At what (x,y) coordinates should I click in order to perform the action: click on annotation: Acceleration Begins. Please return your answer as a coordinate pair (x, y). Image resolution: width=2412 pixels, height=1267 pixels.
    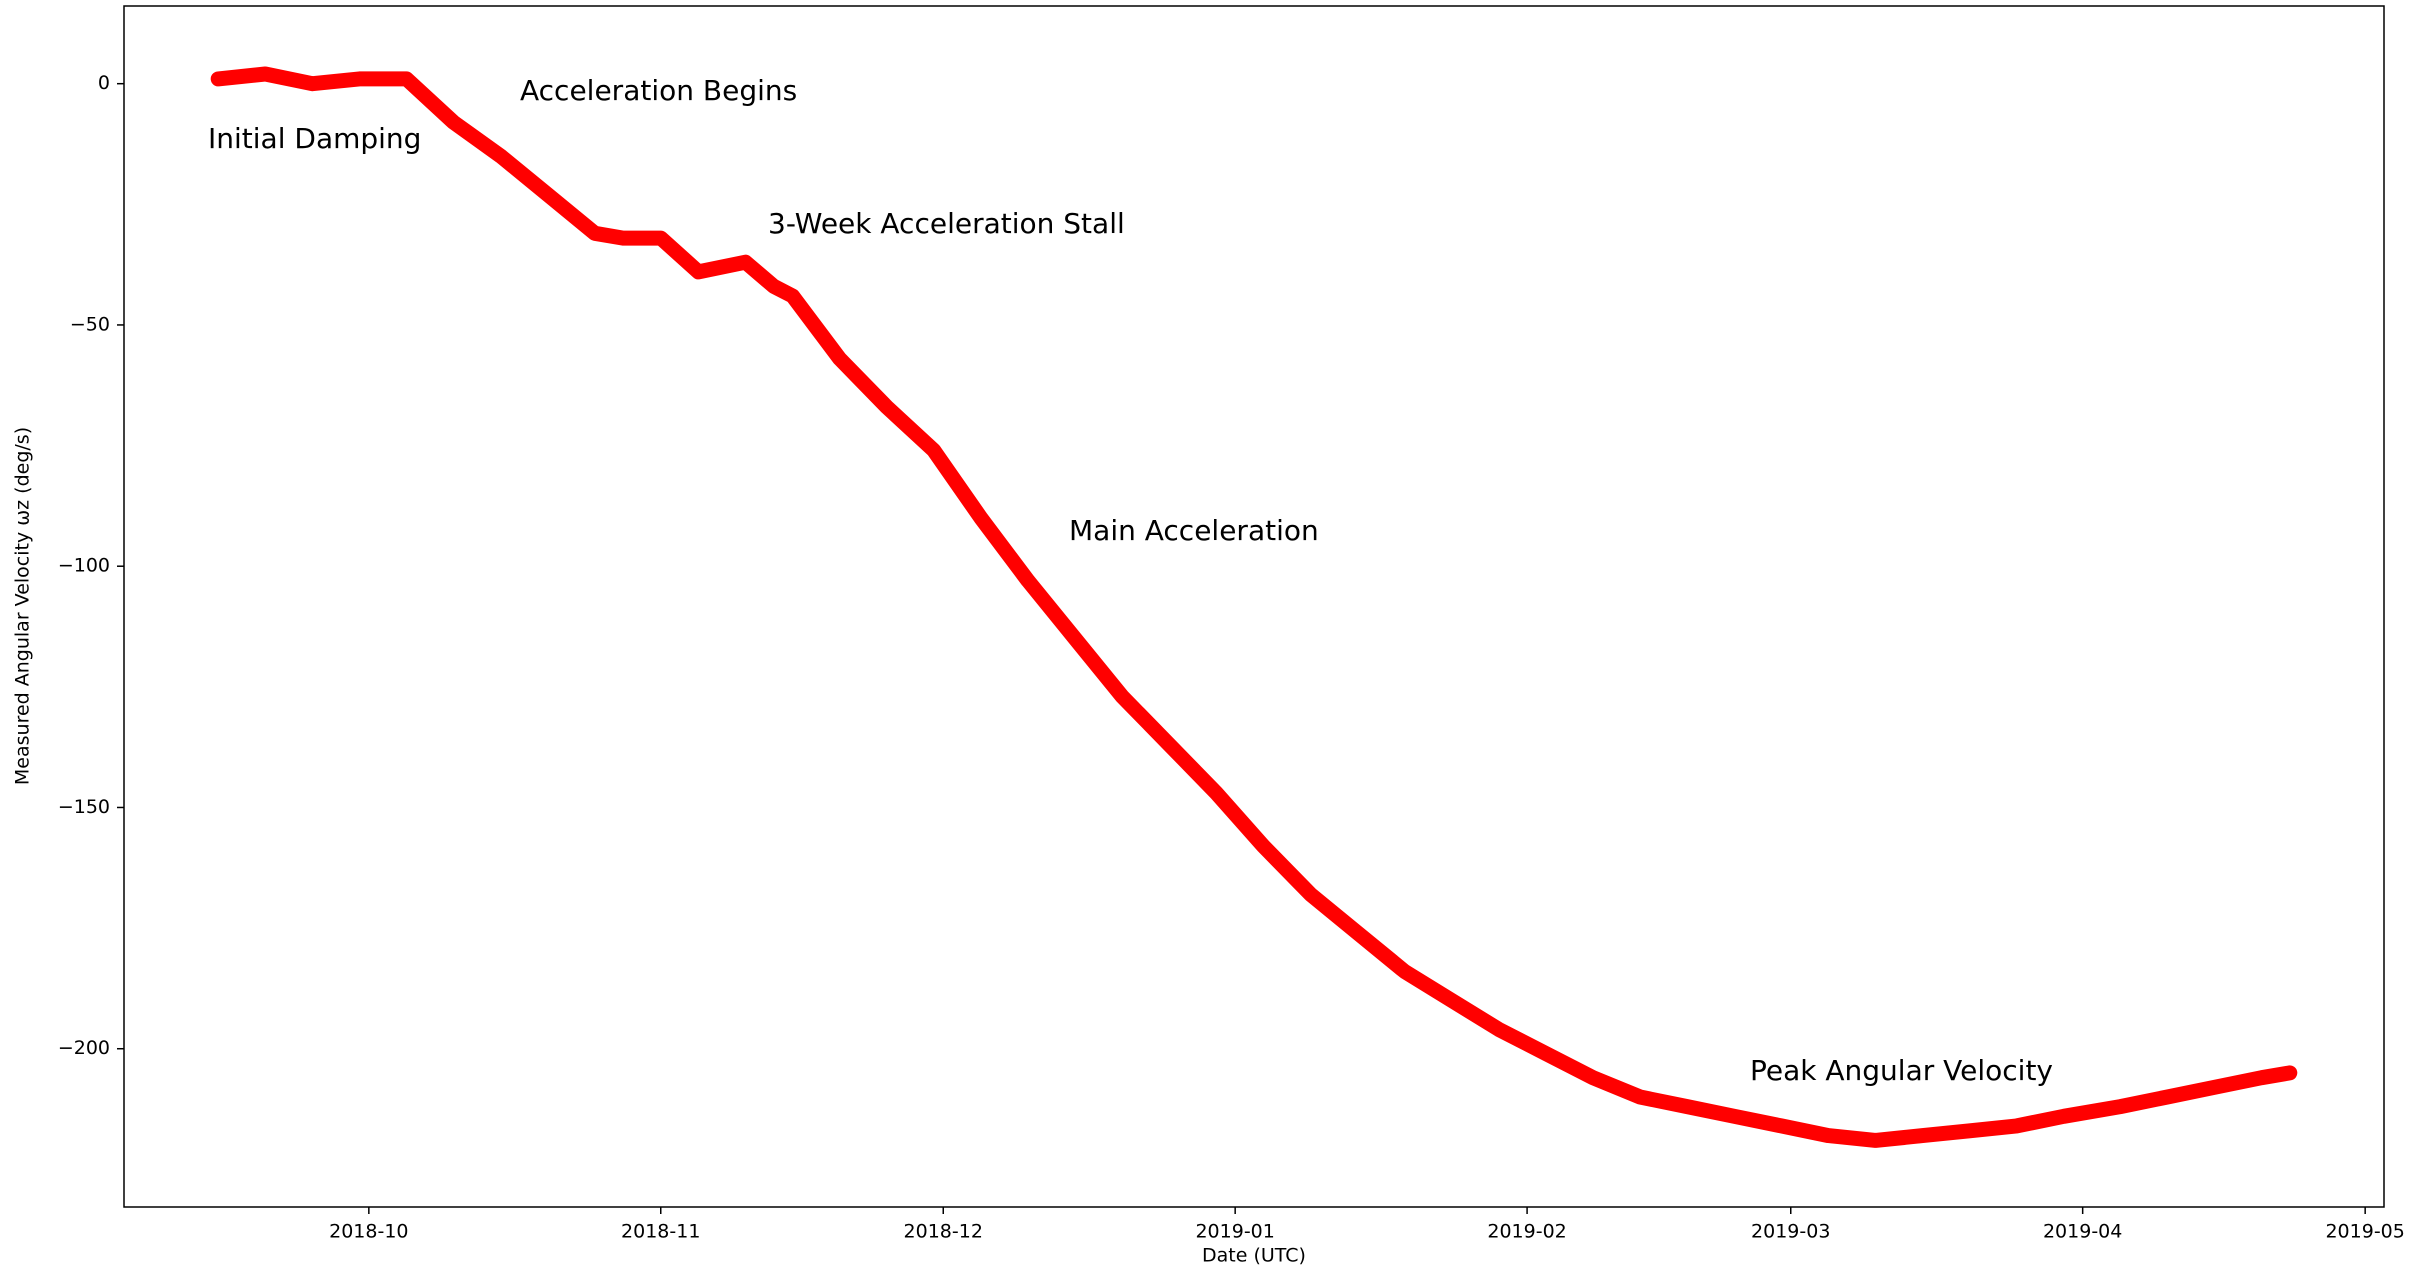
    Looking at the image, I should click on (658, 90).